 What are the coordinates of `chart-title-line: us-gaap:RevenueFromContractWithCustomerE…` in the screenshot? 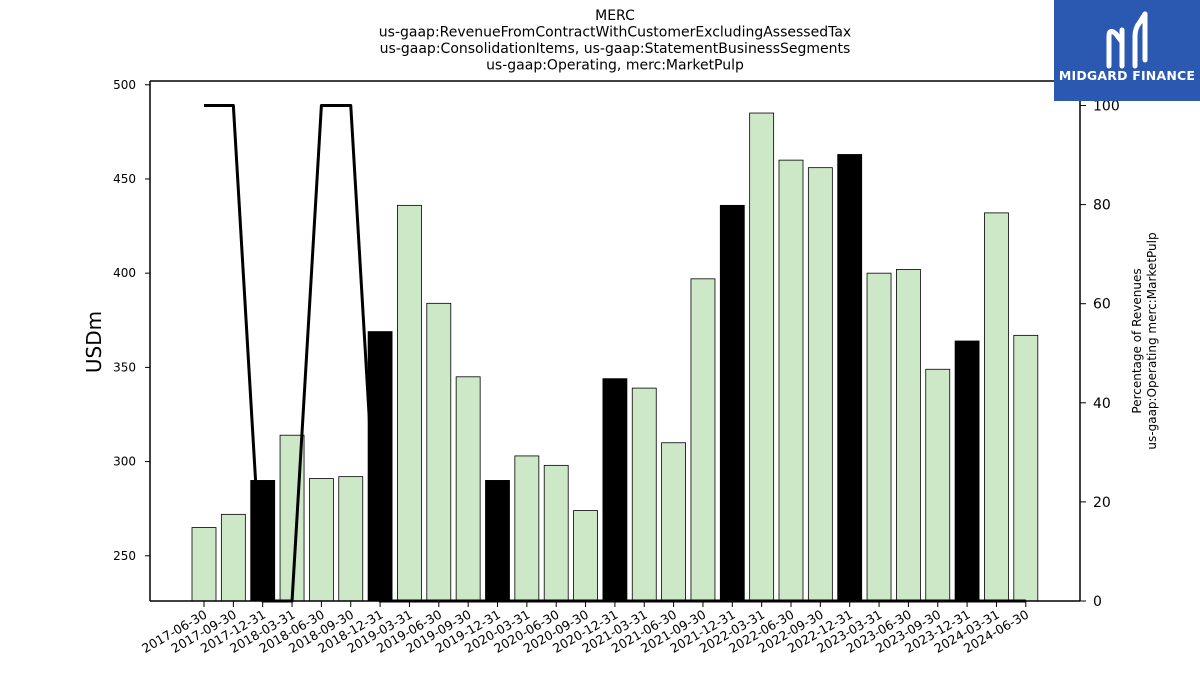 It's located at (615, 33).